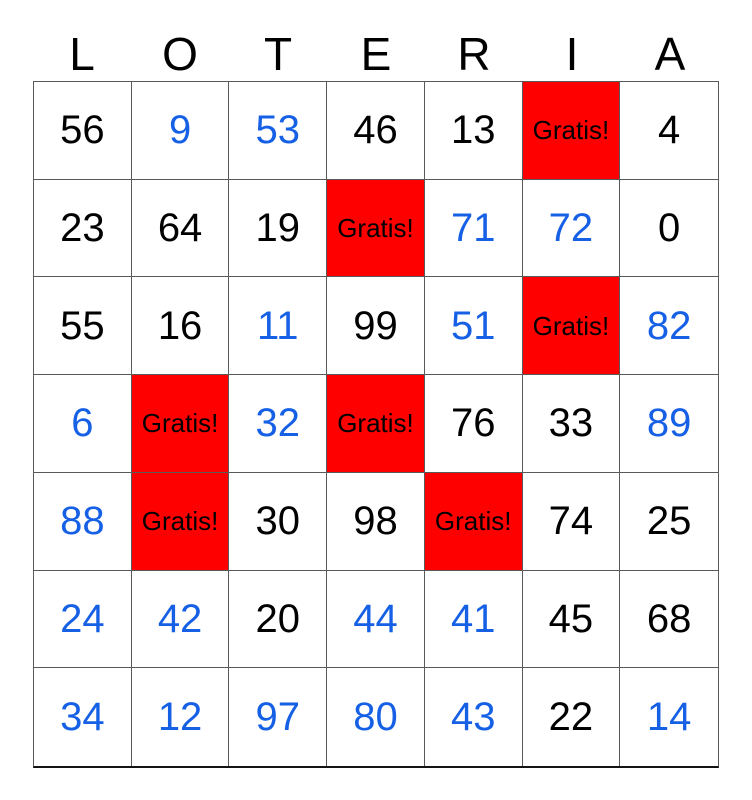  Describe the element at coordinates (180, 326) in the screenshot. I see `number-cell: 16` at that location.